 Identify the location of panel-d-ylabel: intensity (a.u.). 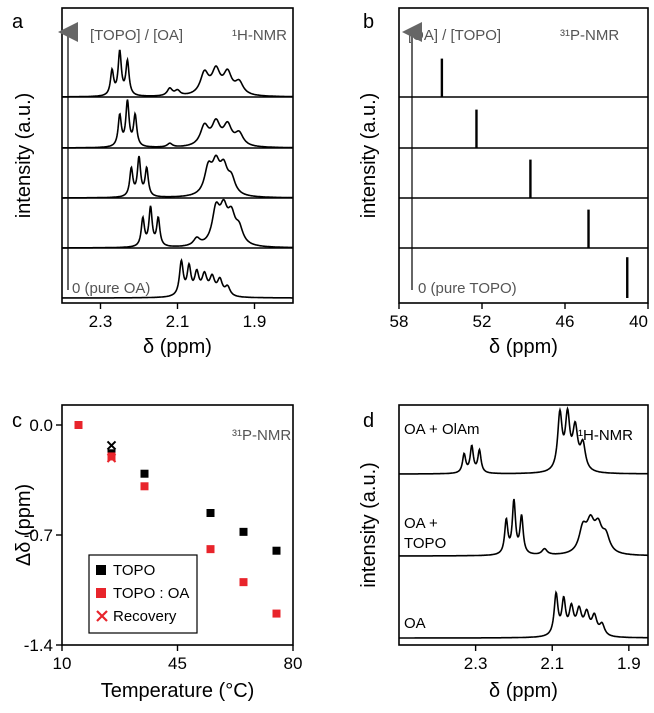
(369, 525).